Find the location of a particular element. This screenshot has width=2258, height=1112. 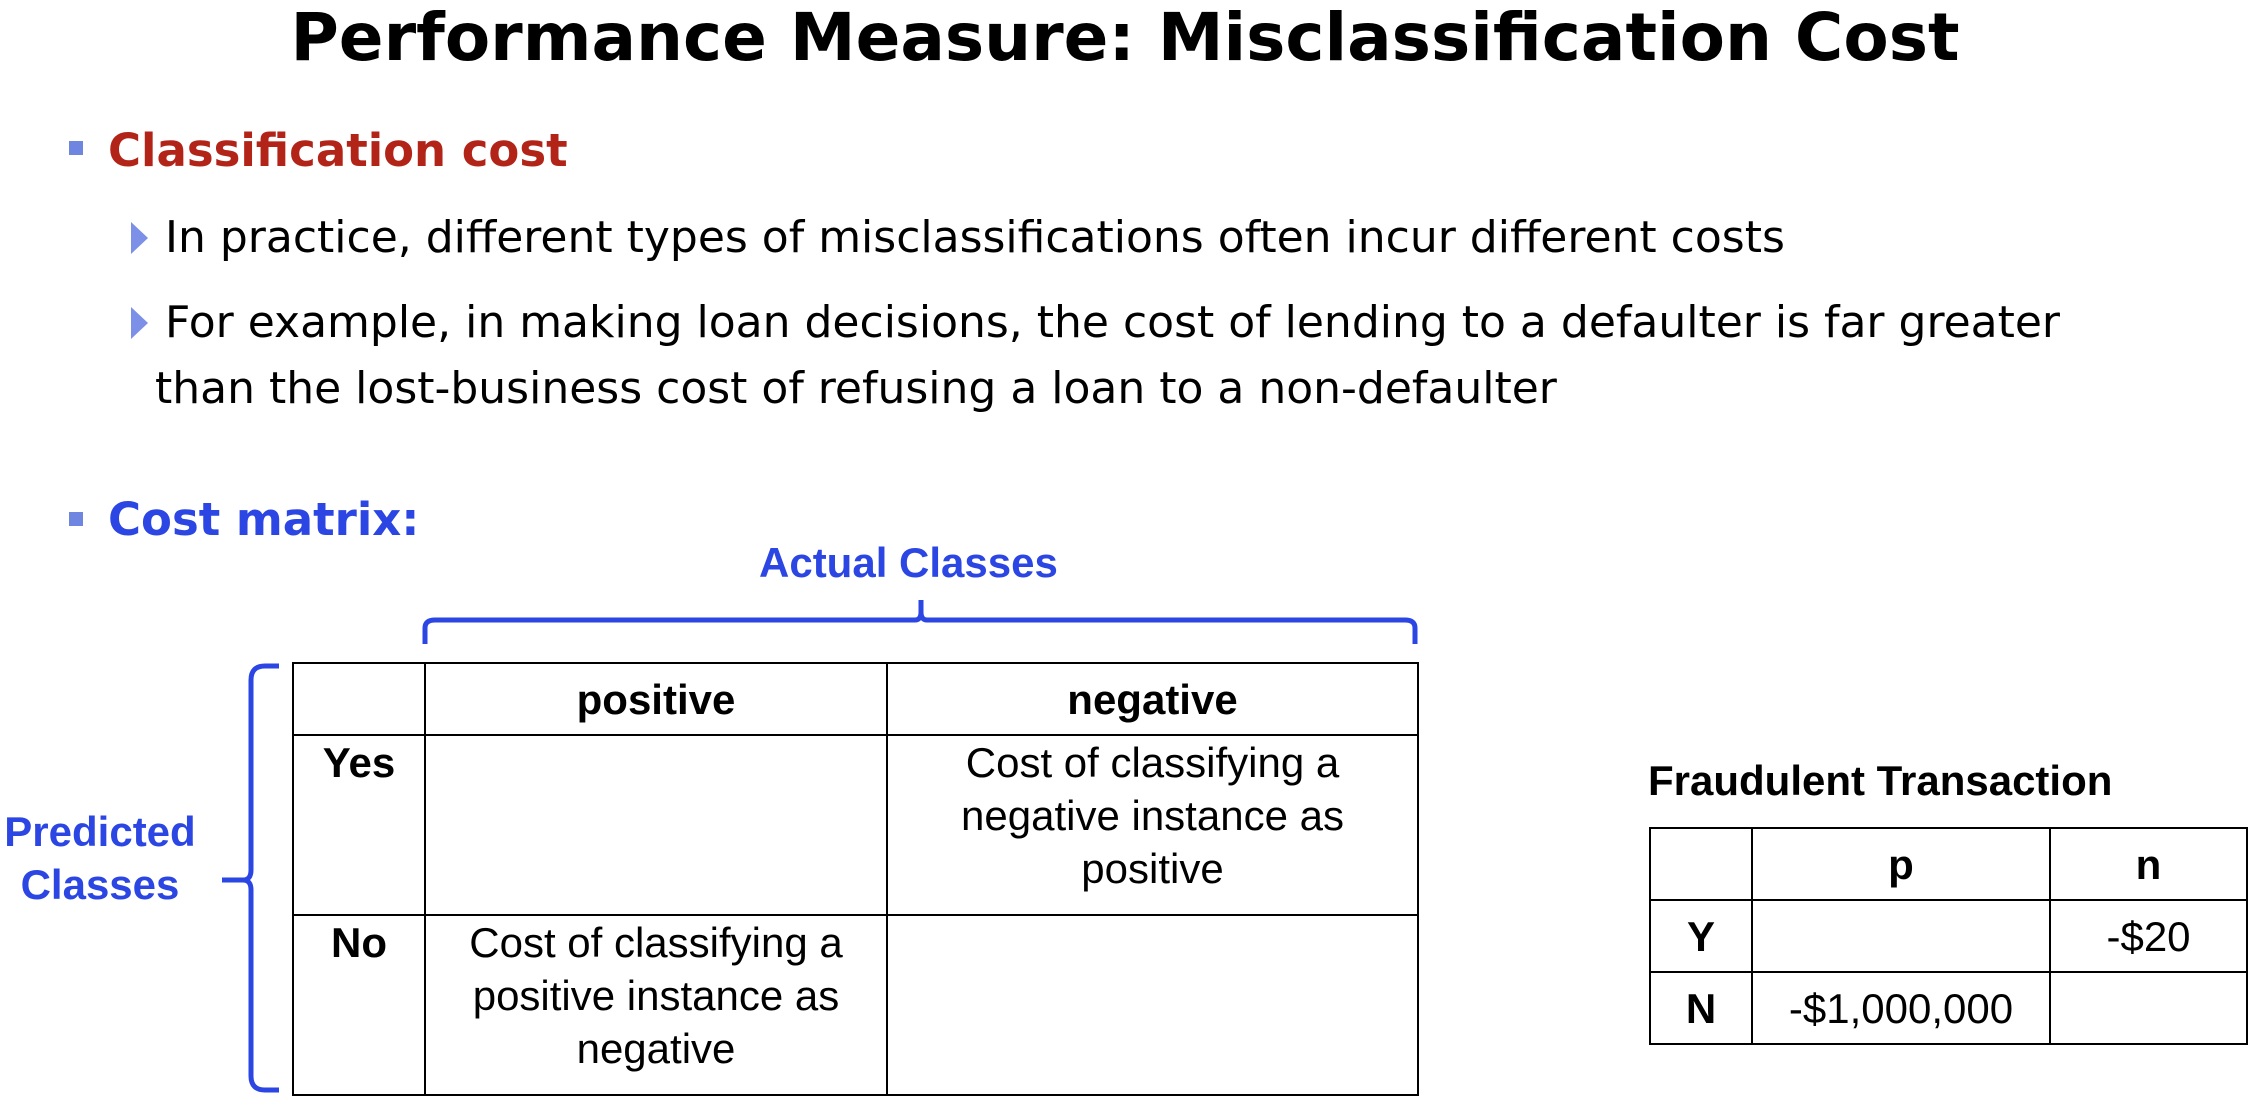

fraud-cell-y-n: -$20 is located at coordinates (2148, 936).